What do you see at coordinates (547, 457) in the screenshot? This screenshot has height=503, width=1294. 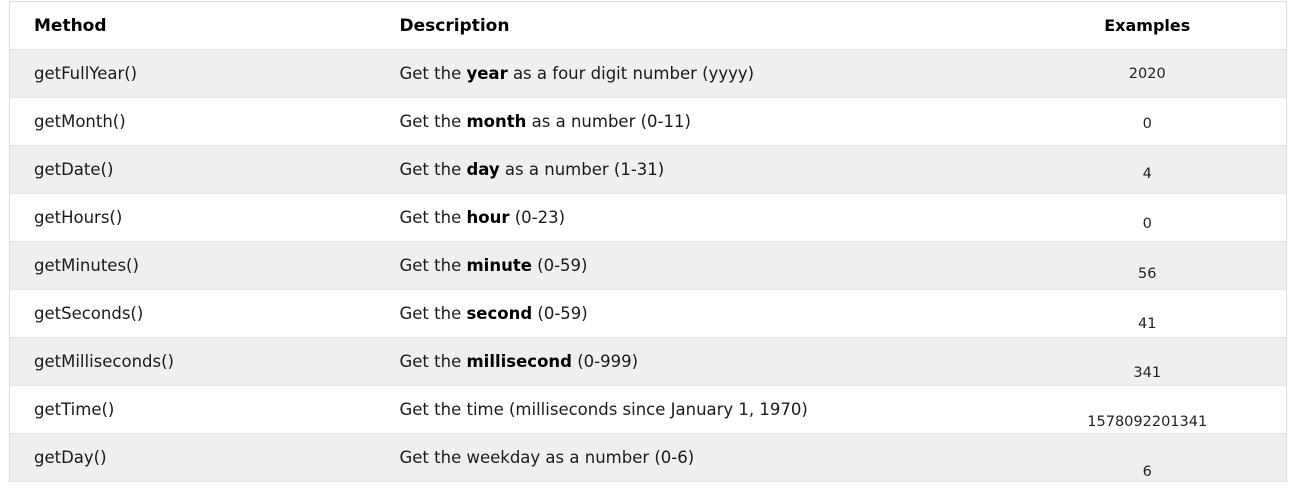 I see `description-prefix: Get the weekday as a number (0-6)` at bounding box center [547, 457].